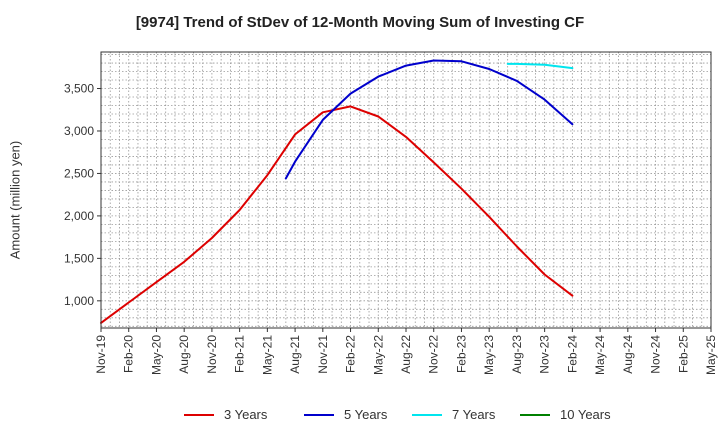 This screenshot has width=720, height=440. I want to click on y-tick-label: 1,000, so click(79, 301).